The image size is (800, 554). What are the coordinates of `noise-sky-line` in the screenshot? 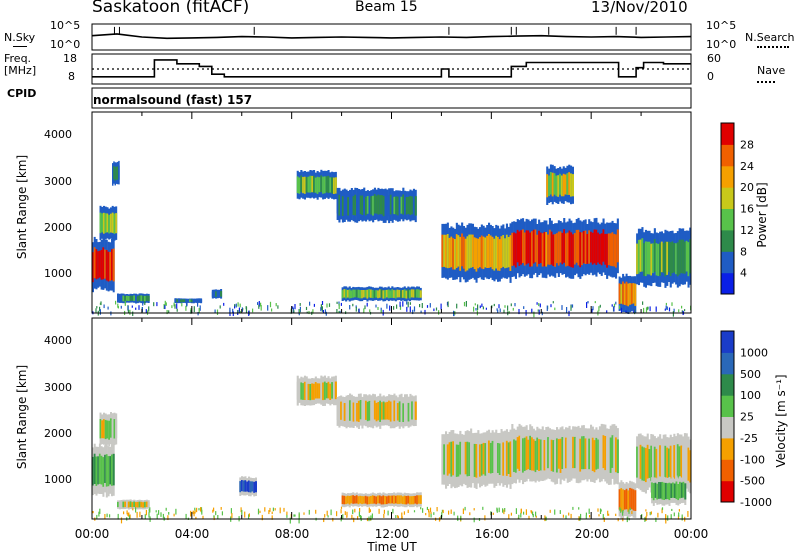 It's located at (391, 36).